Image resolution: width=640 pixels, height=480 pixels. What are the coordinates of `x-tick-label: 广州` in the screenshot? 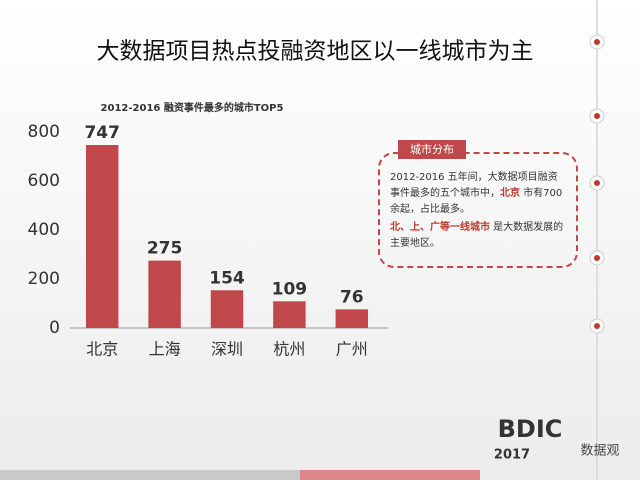 It's located at (352, 349).